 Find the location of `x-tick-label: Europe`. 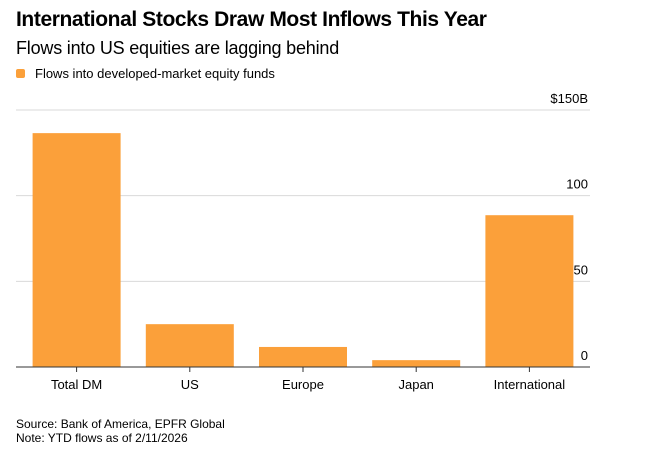

x-tick-label: Europe is located at coordinates (303, 384).